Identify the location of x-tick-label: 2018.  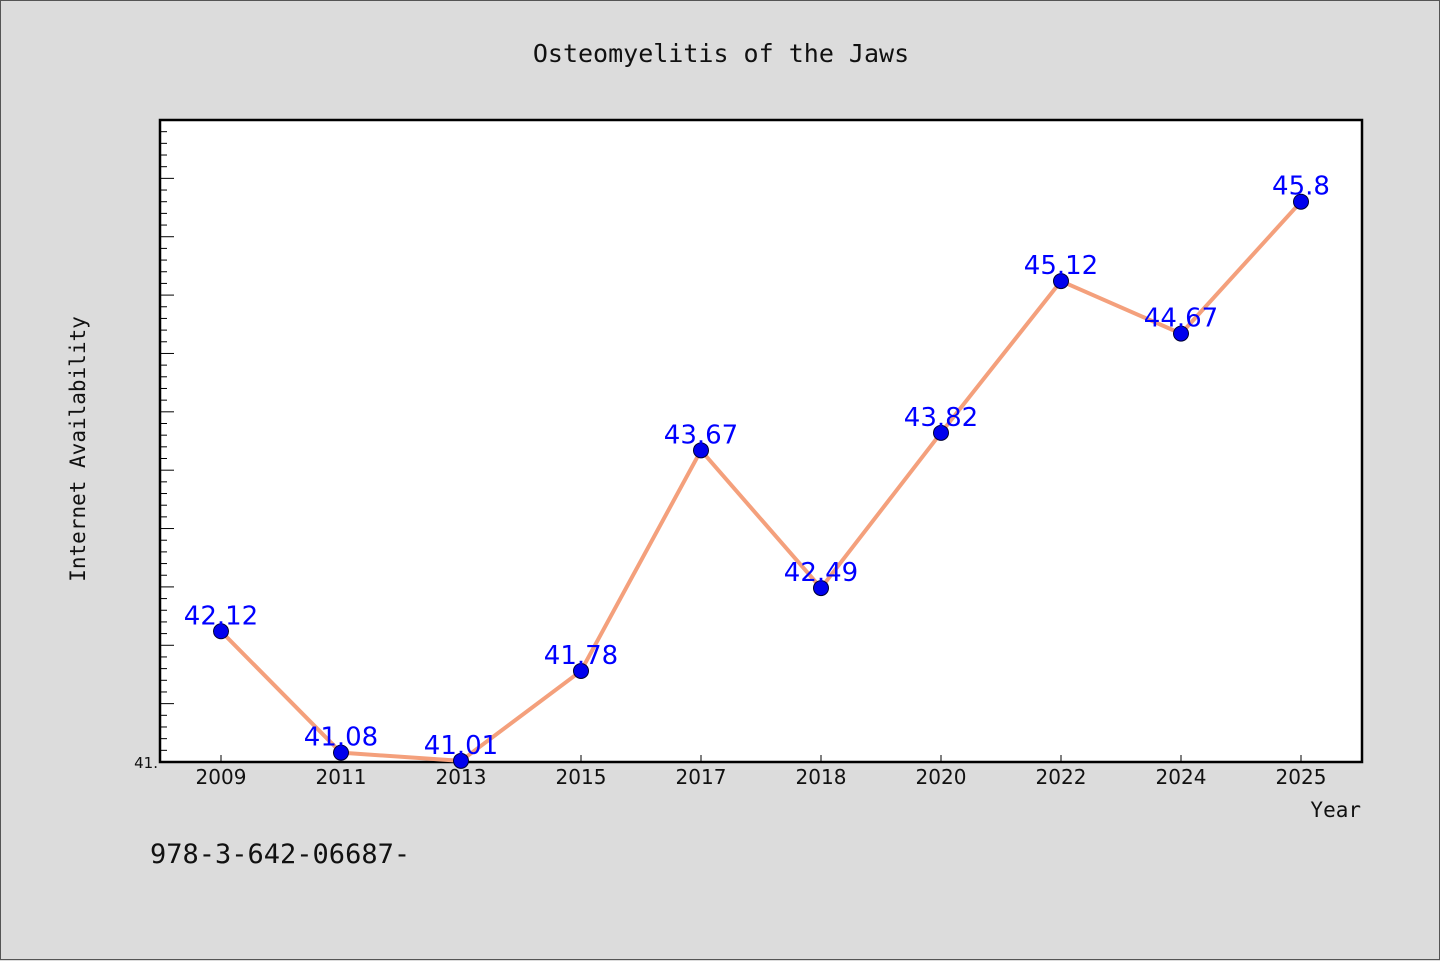
(821, 777).